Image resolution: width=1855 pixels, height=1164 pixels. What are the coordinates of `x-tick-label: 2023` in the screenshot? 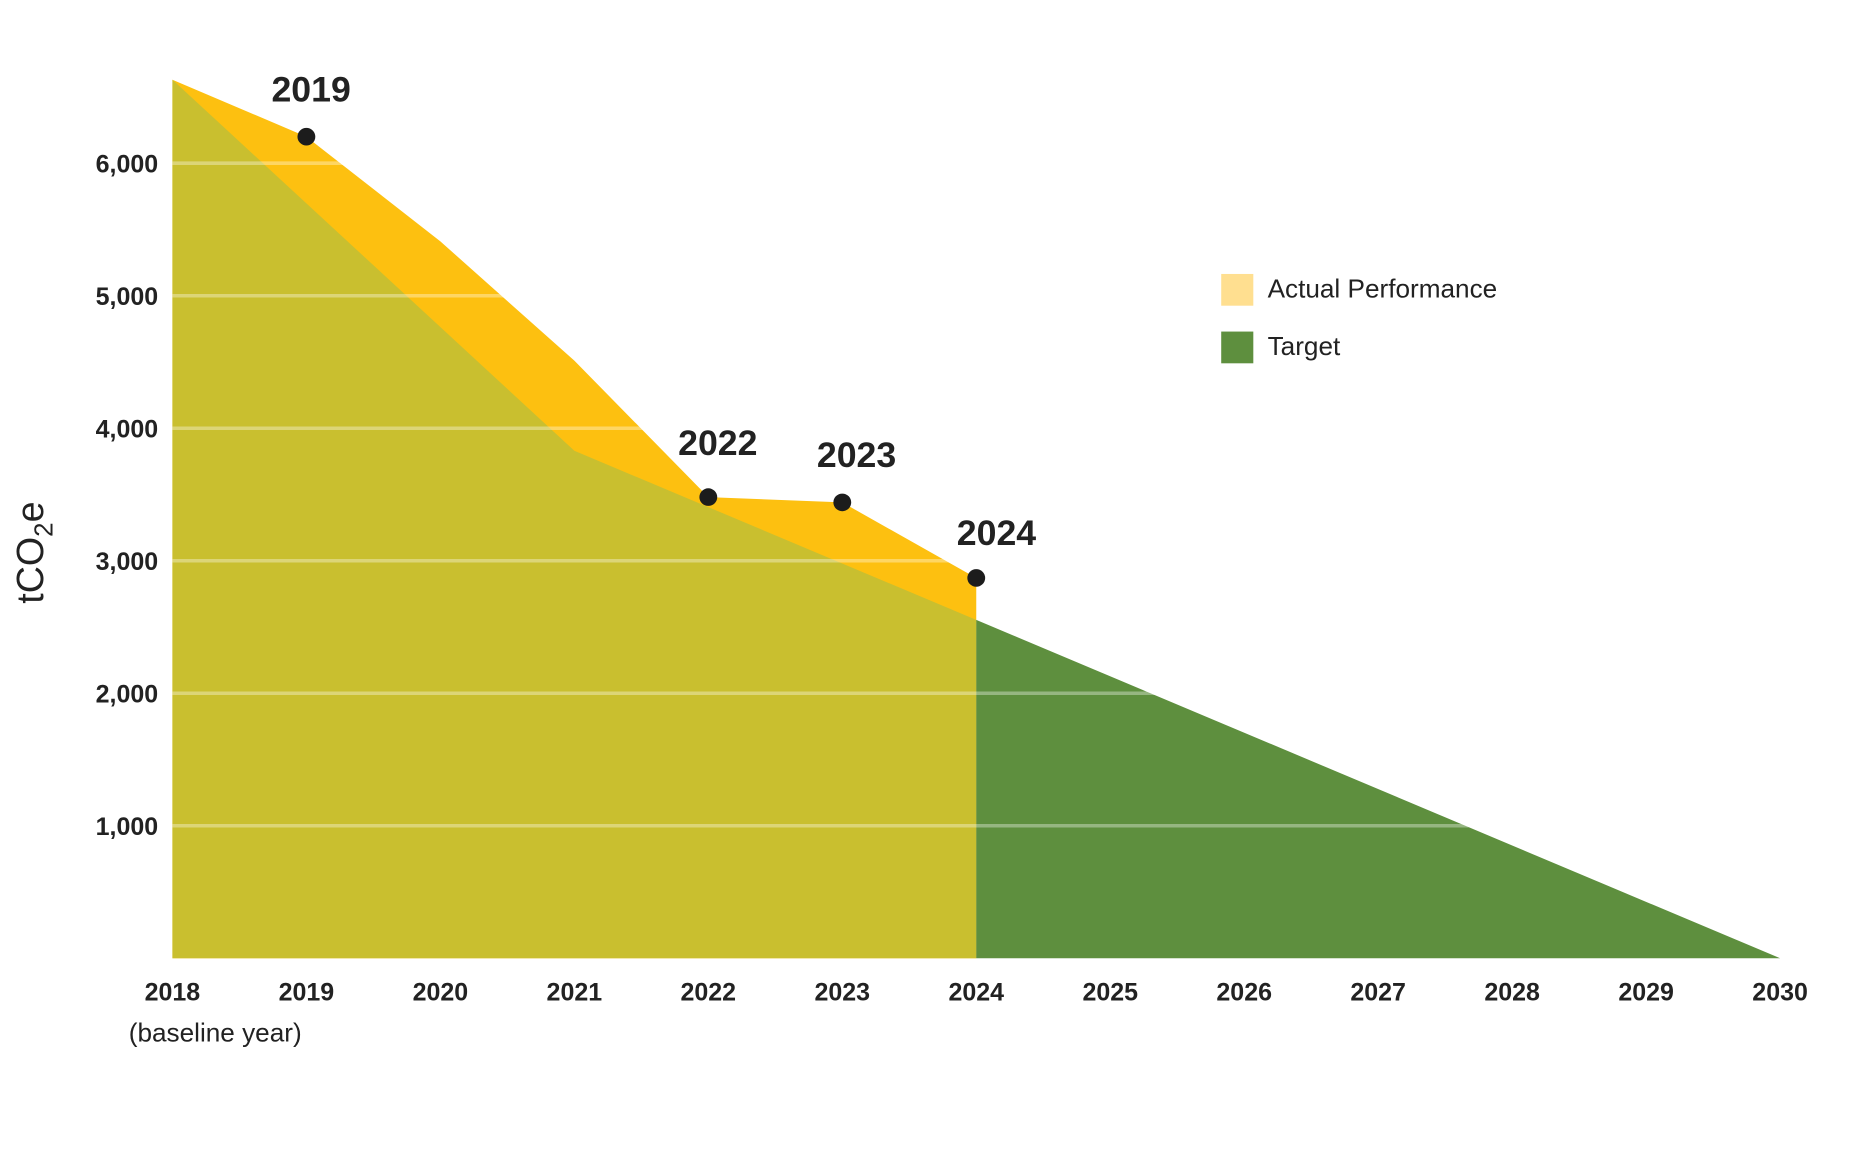 It's located at (843, 993).